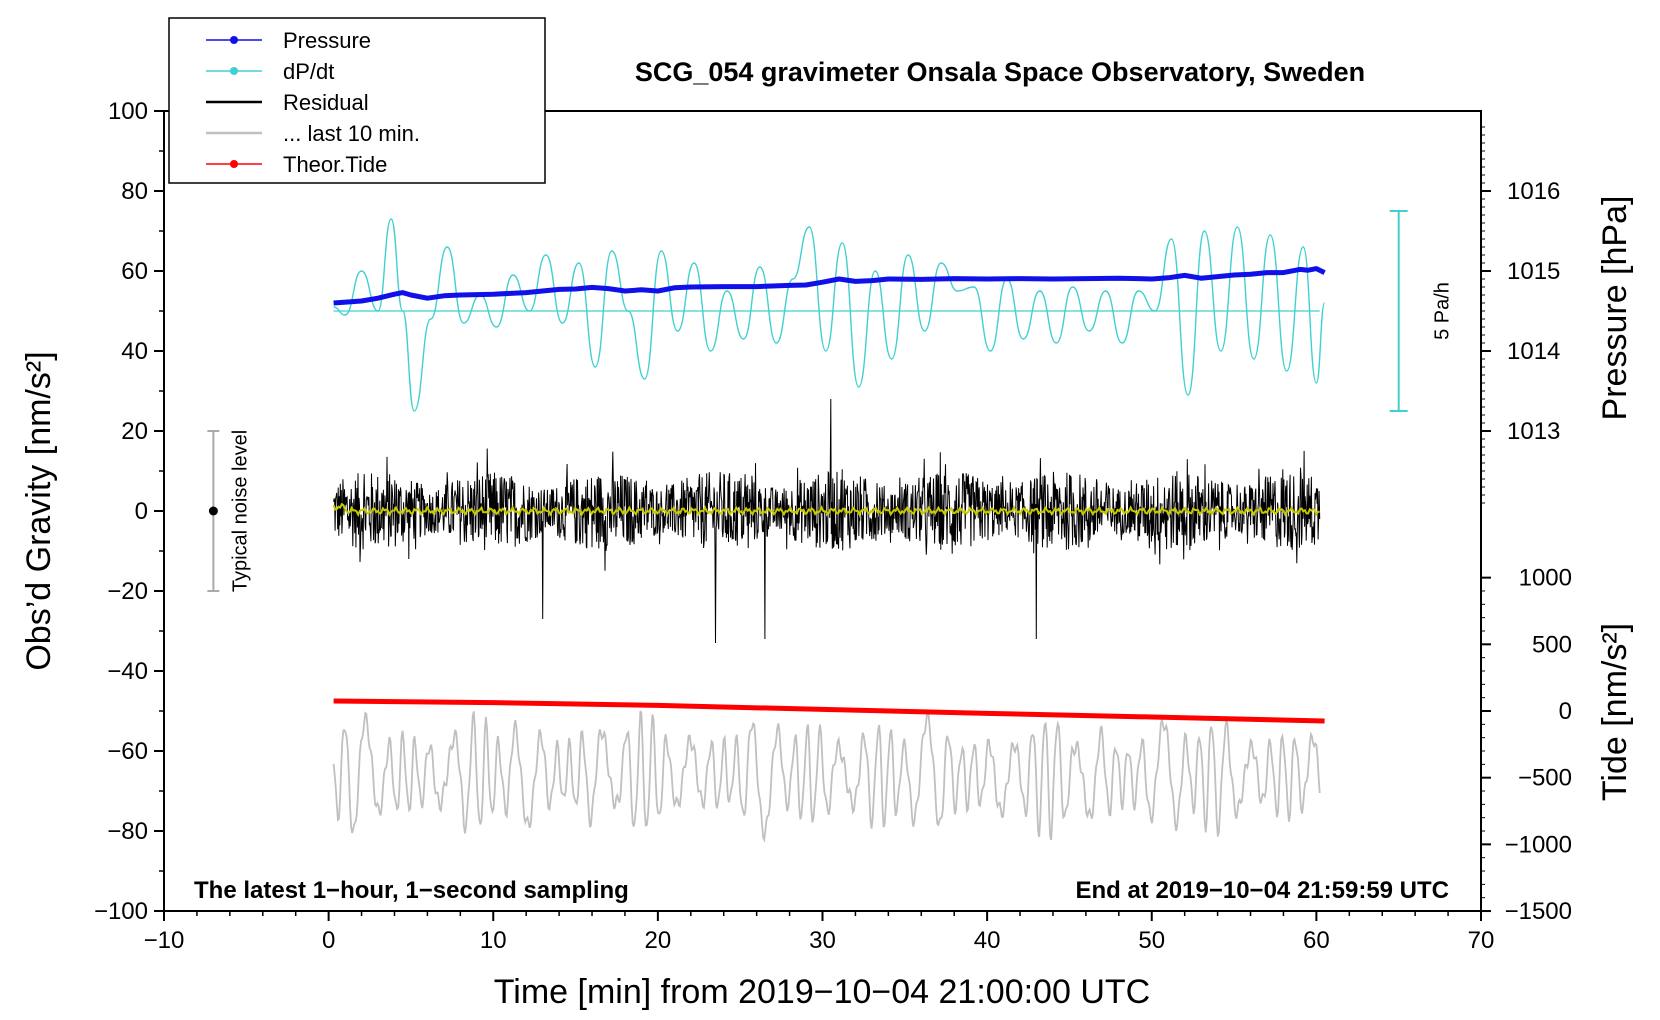  Describe the element at coordinates (1615, 308) in the screenshot. I see `pressure-axis-label: Pressure [hPa]` at that location.